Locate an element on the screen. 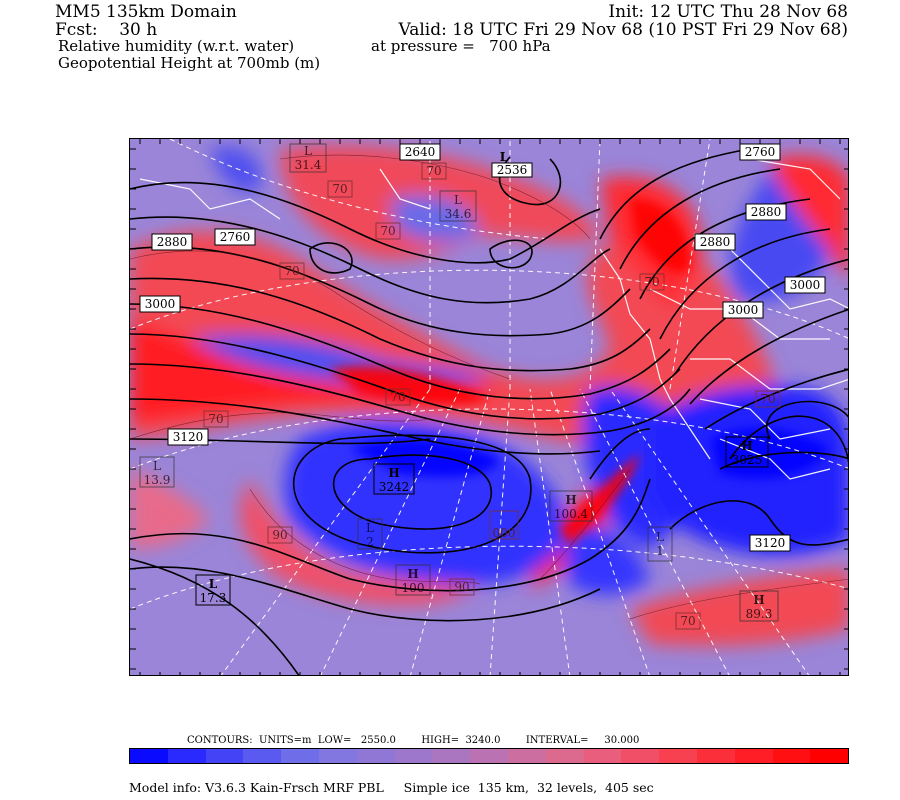 The height and width of the screenshot is (800, 900). color-scale-bar is located at coordinates (489, 756).